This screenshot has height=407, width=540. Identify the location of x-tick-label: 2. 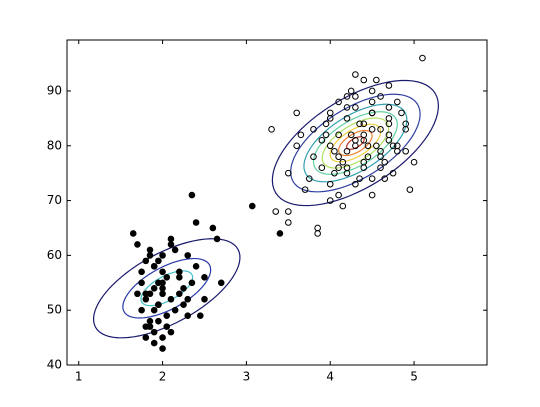
(163, 377).